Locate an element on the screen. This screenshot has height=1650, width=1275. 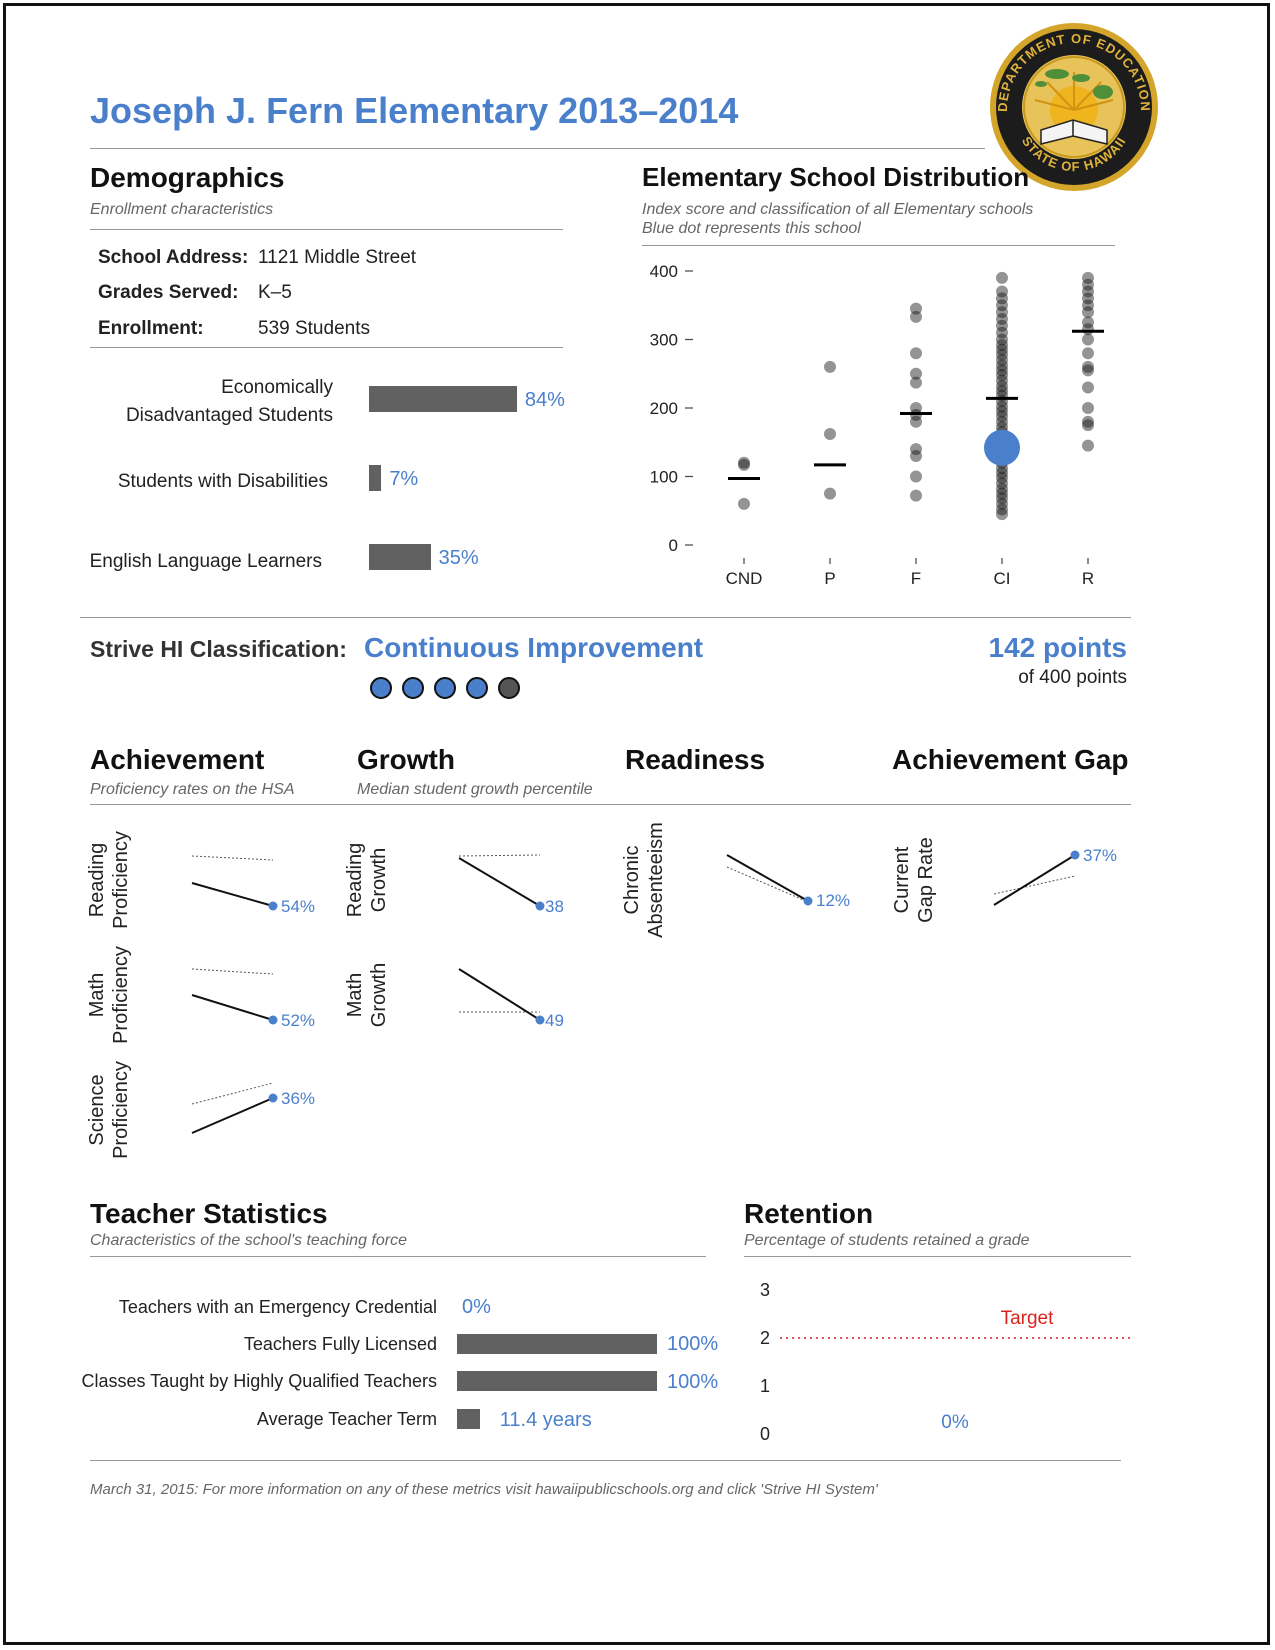
growth-heading: Growth is located at coordinates (406, 759).